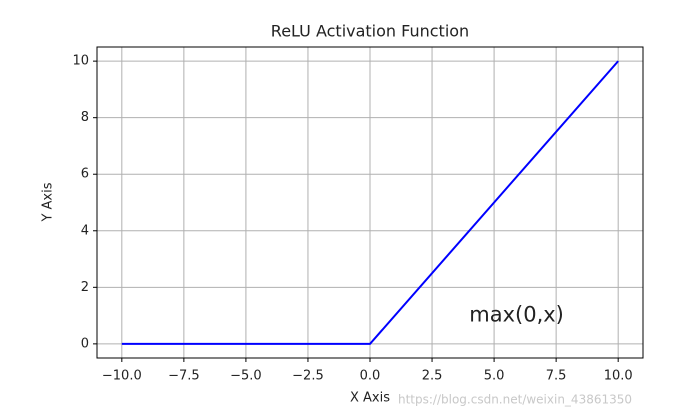  I want to click on x-tick-label: 0.0, so click(370, 376).